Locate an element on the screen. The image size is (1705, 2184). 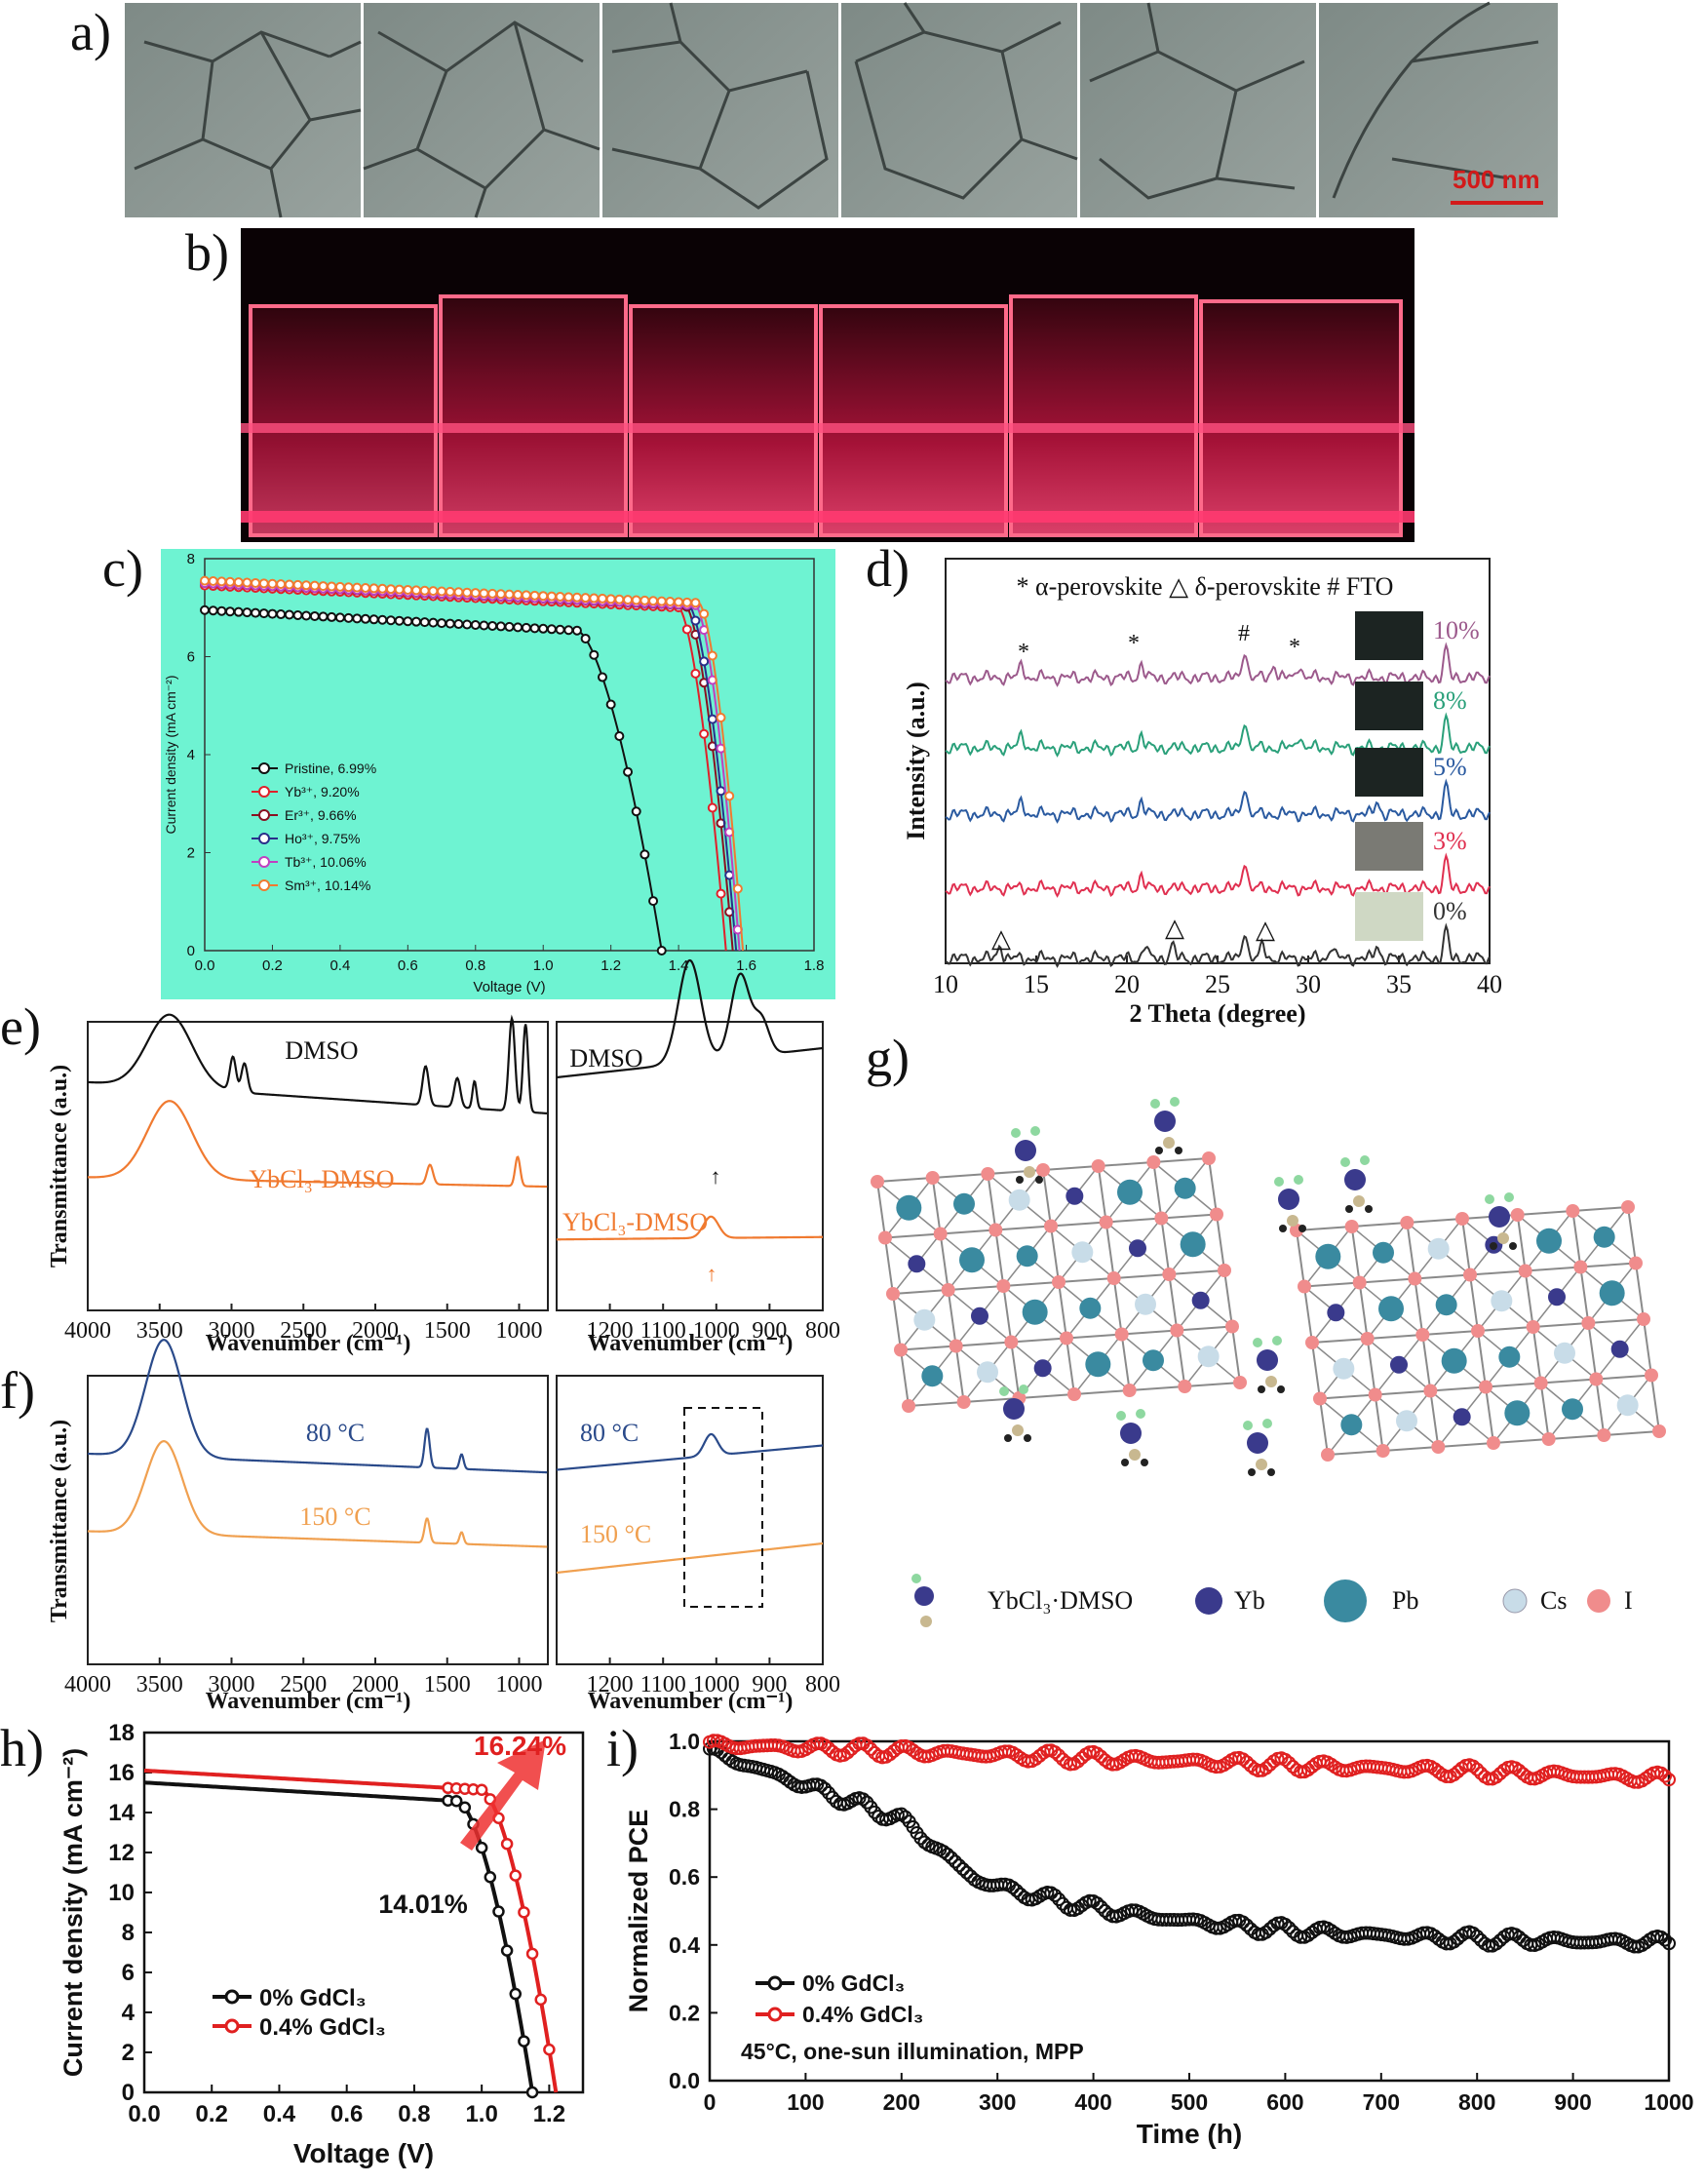
chart-f2-xtick-label: 1100 is located at coordinates (663, 1684).